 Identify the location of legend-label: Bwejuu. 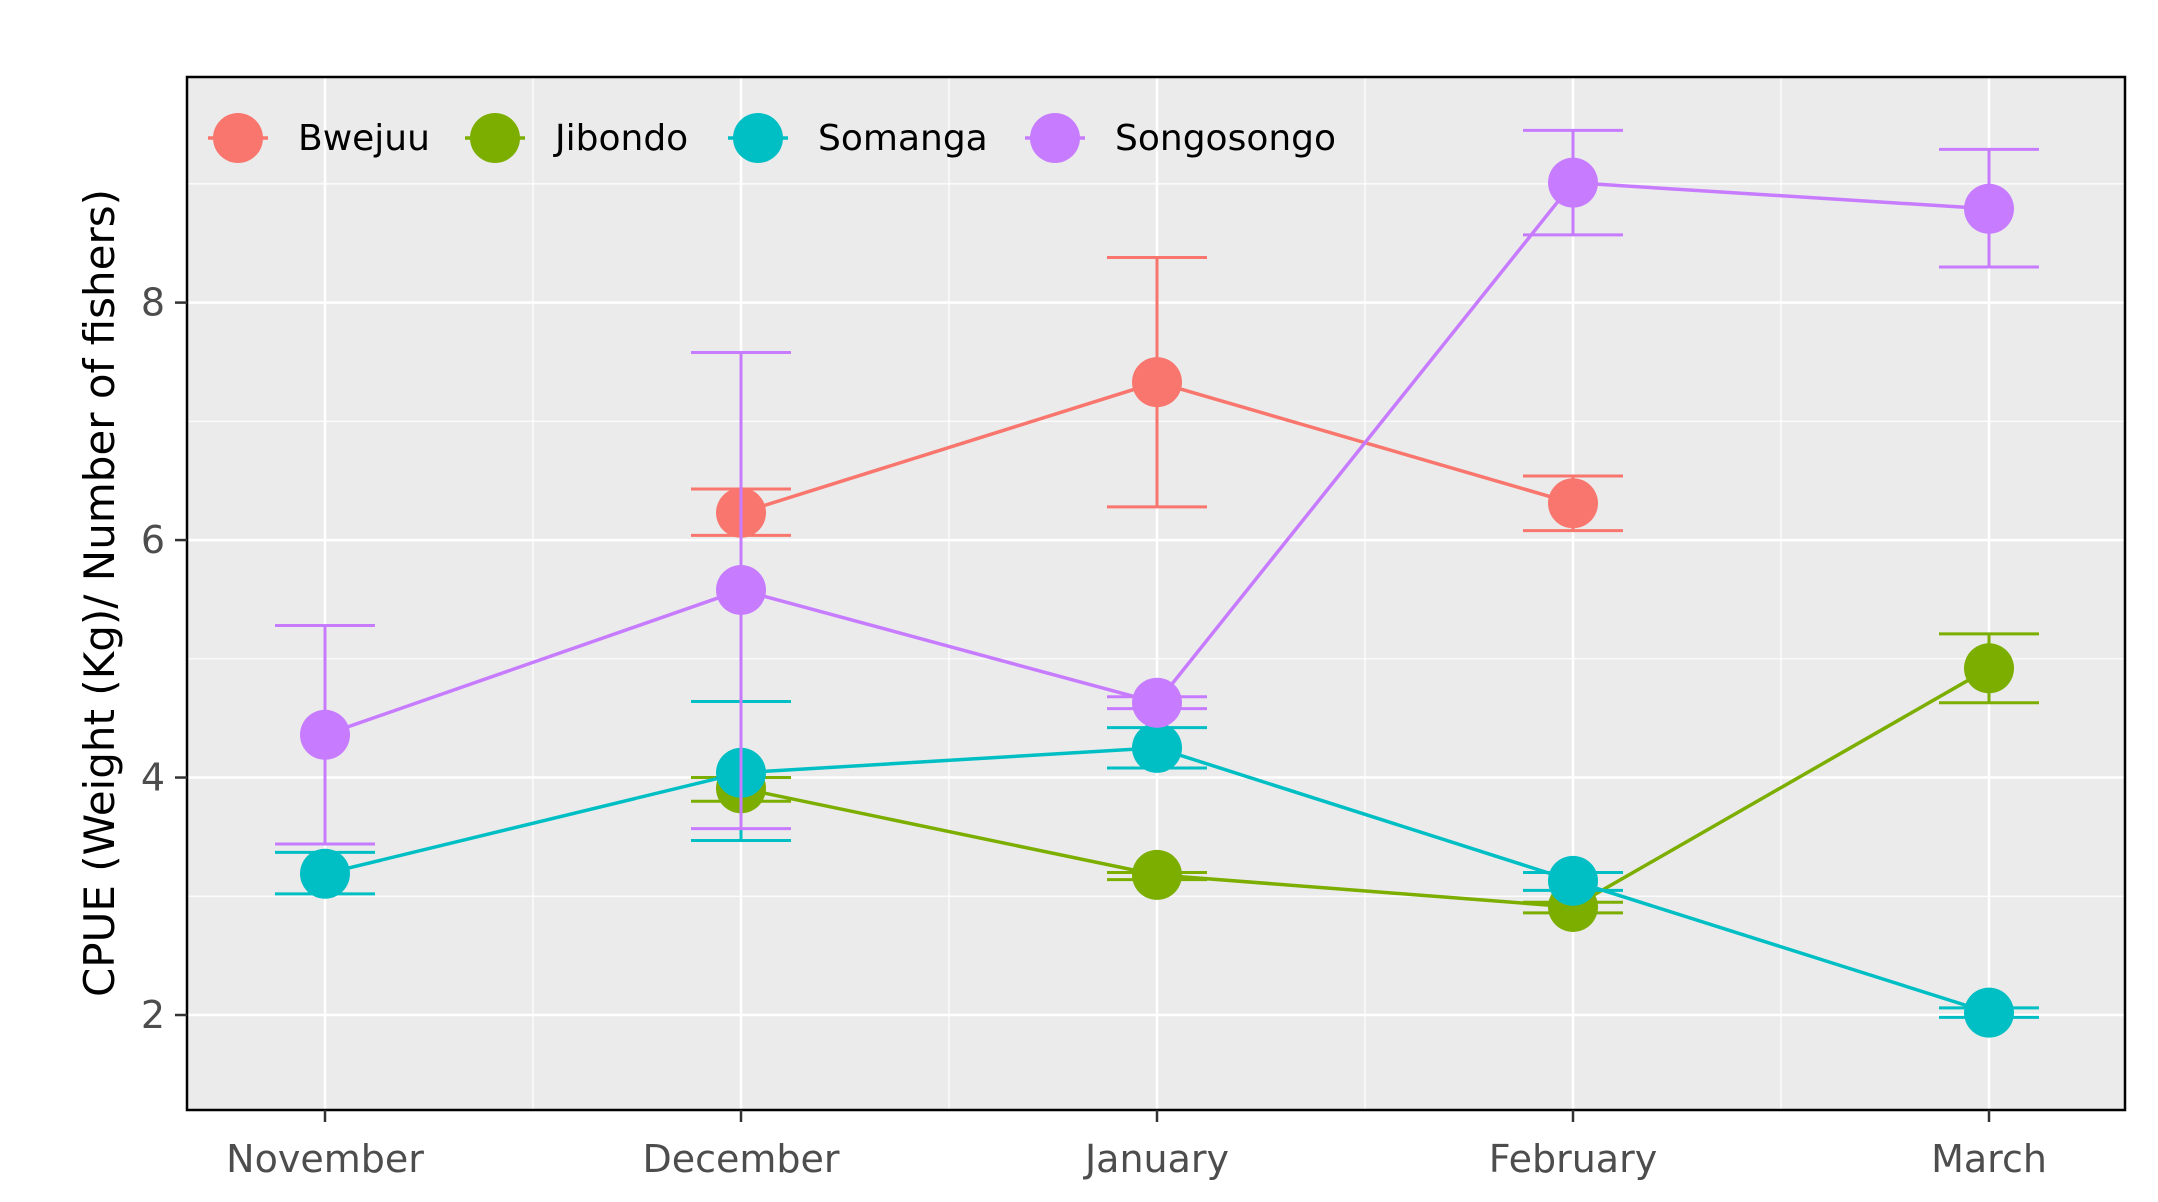
(364, 138).